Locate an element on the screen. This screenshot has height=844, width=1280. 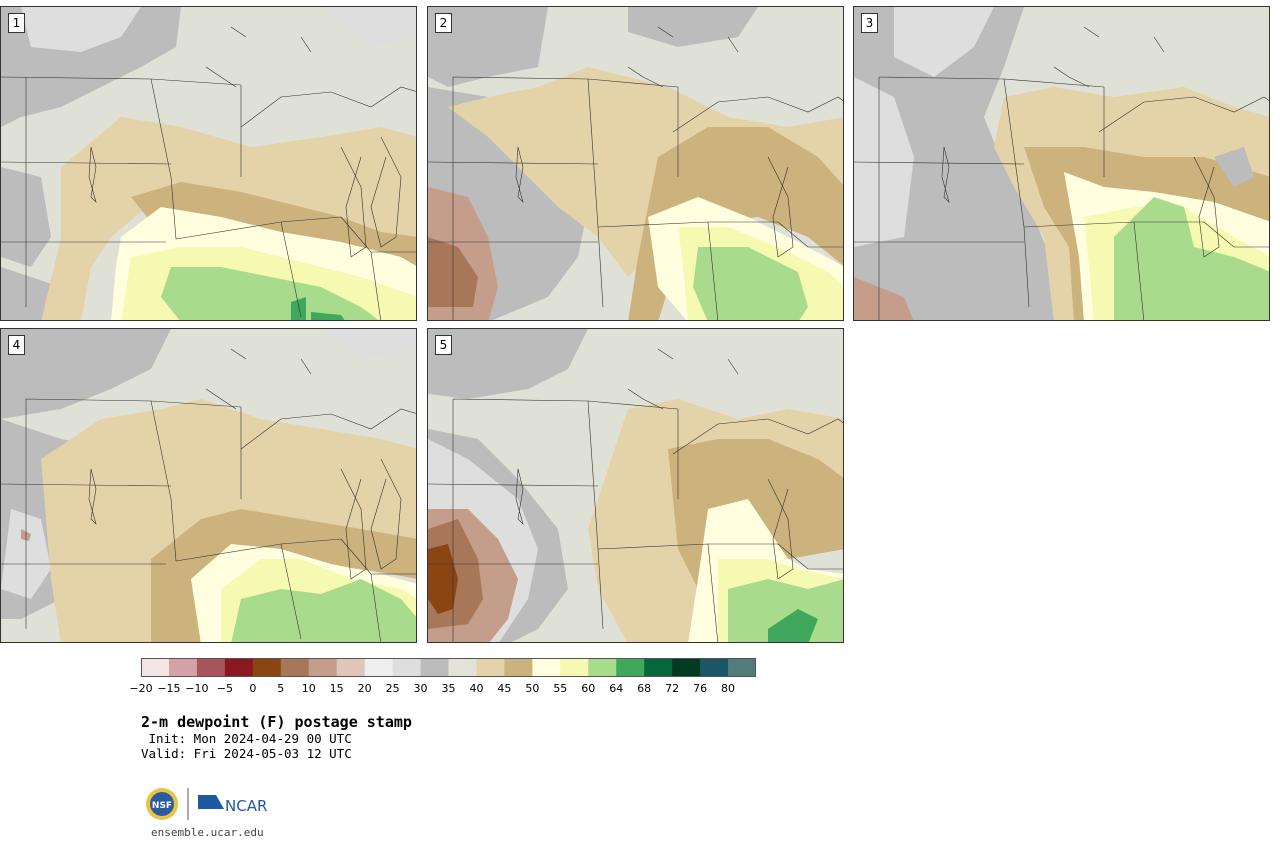
colorbar-tick-label: 72 is located at coordinates (672, 688).